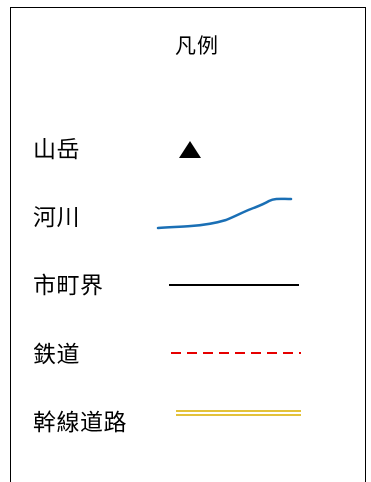  What do you see at coordinates (236, 353) in the screenshot?
I see `railway-line-icon` at bounding box center [236, 353].